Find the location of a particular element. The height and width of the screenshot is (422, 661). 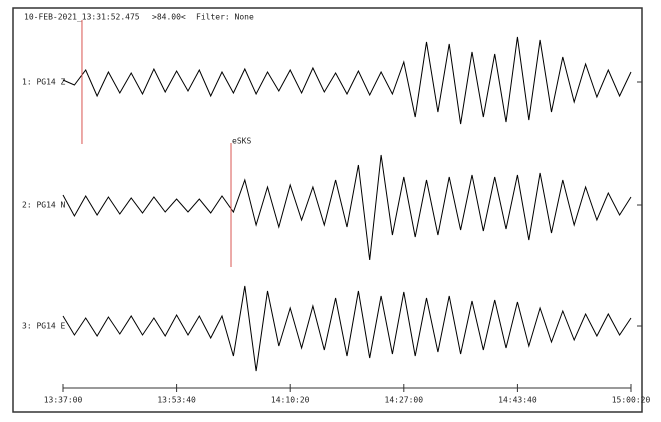

x-tick-label: 15:00:20 is located at coordinates (631, 400).